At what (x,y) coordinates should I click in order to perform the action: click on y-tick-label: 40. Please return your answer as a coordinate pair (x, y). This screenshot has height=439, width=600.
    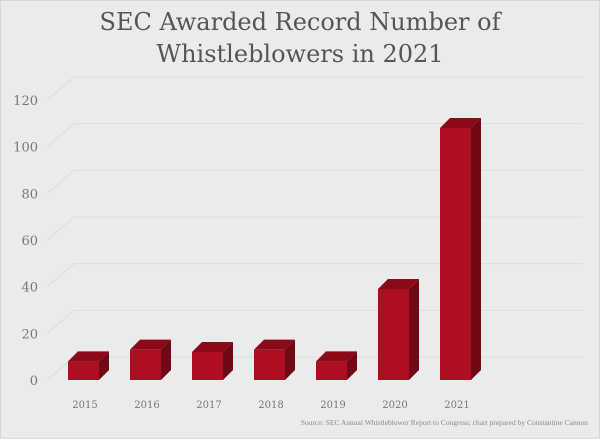
    Looking at the image, I should click on (29, 288).